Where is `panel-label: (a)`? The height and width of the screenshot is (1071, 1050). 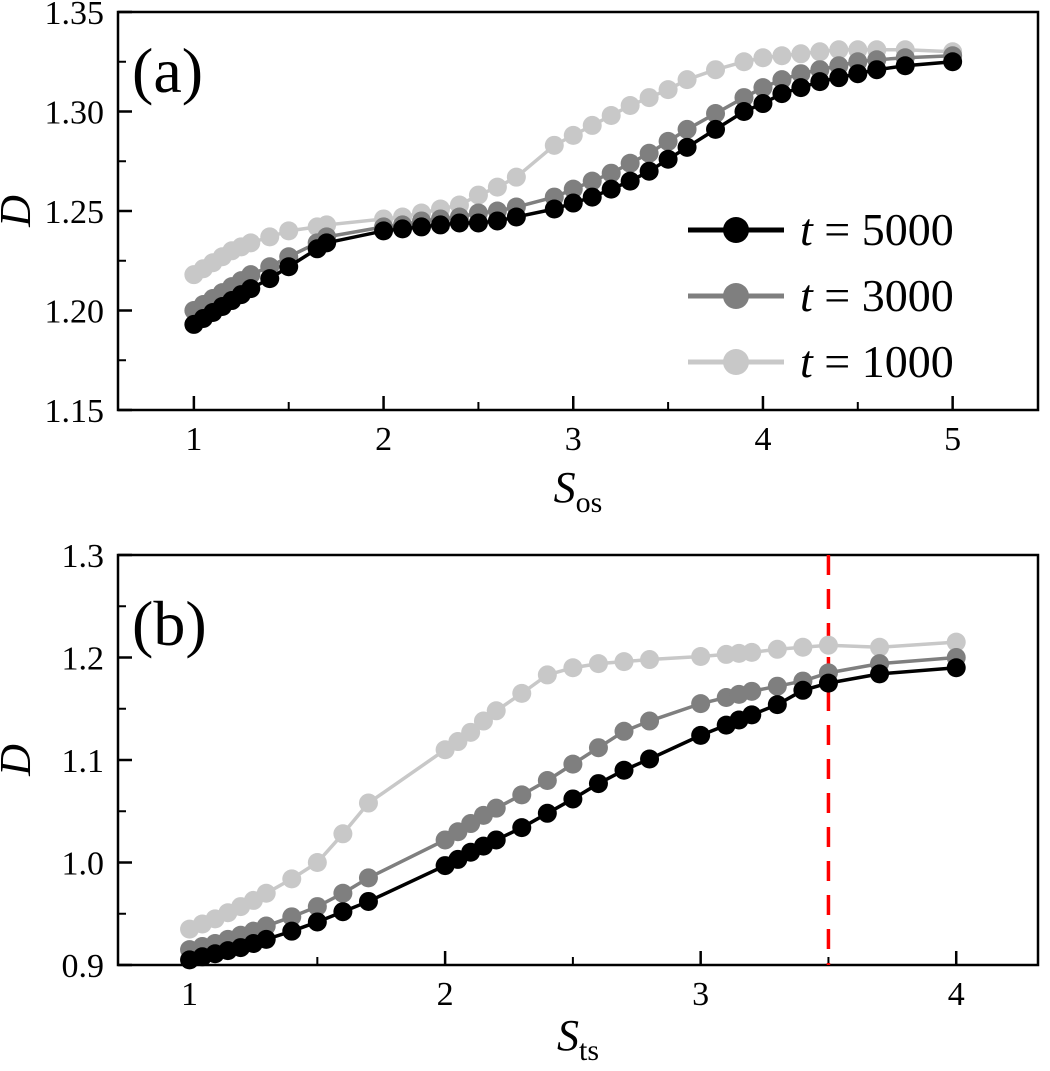
panel-label: (a) is located at coordinates (167, 70).